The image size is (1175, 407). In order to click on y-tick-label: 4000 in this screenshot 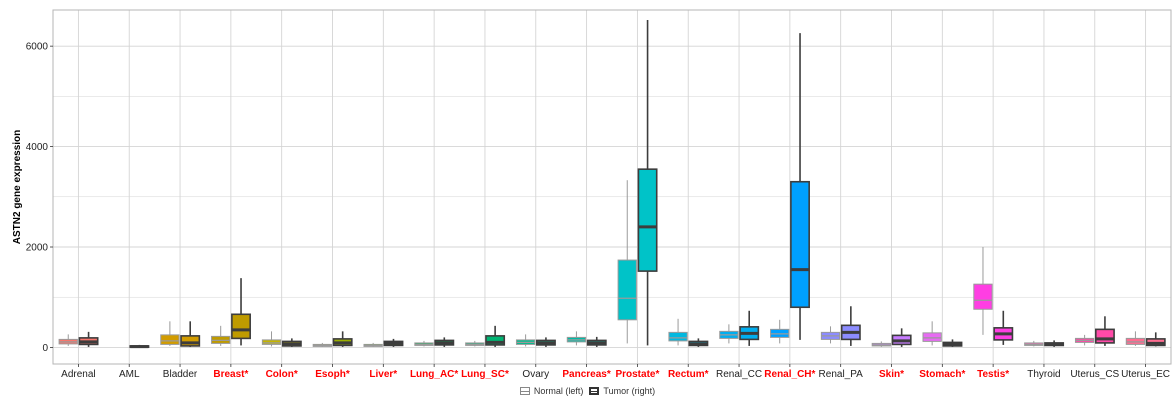, I will do `click(37, 147)`.